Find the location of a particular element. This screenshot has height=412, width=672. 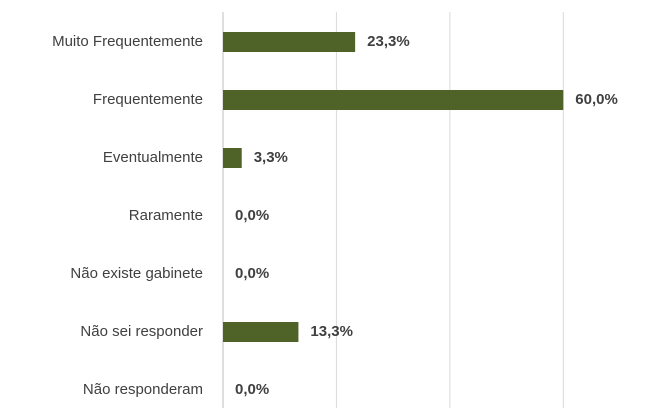

category-label: Não sei responder is located at coordinates (141, 331).